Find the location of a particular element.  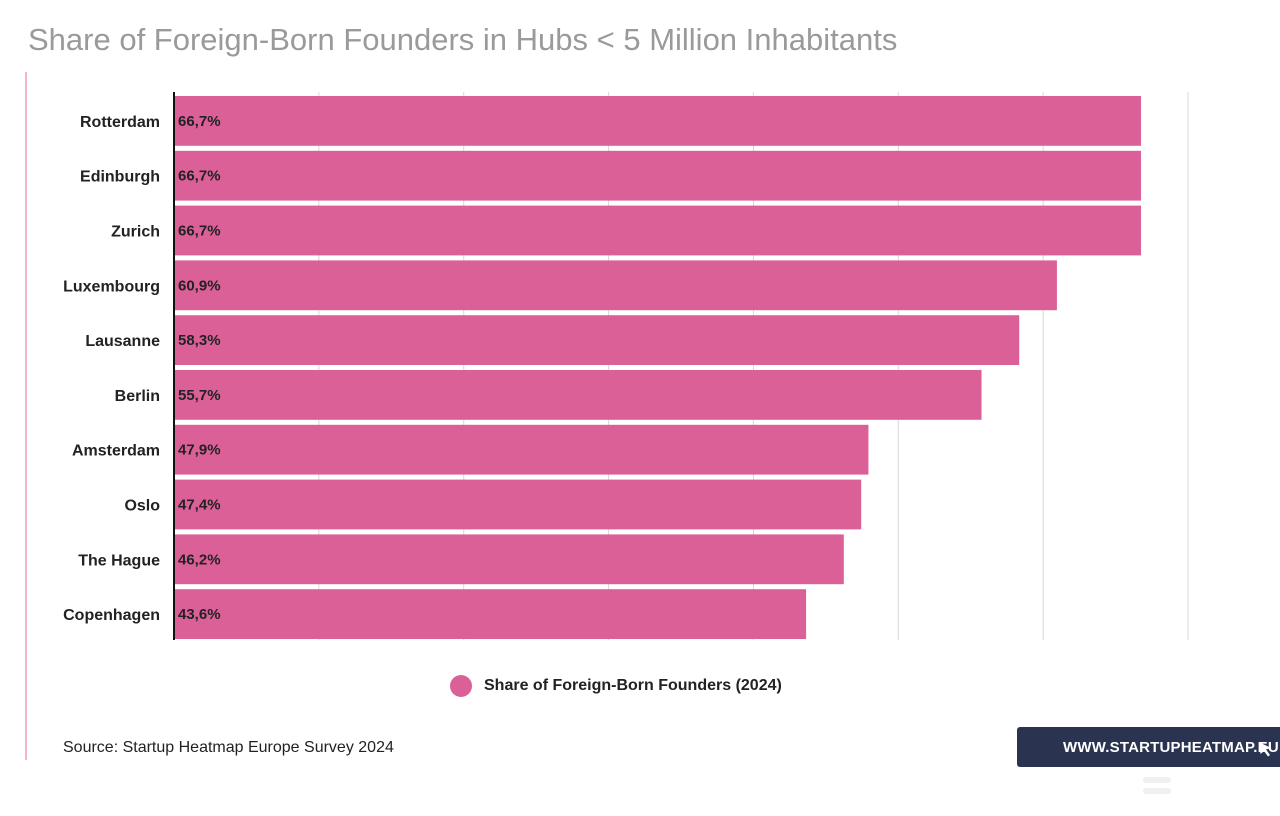

website-badge: WWW.STARTUPHEATMAP.EU is located at coordinates (1148, 747).